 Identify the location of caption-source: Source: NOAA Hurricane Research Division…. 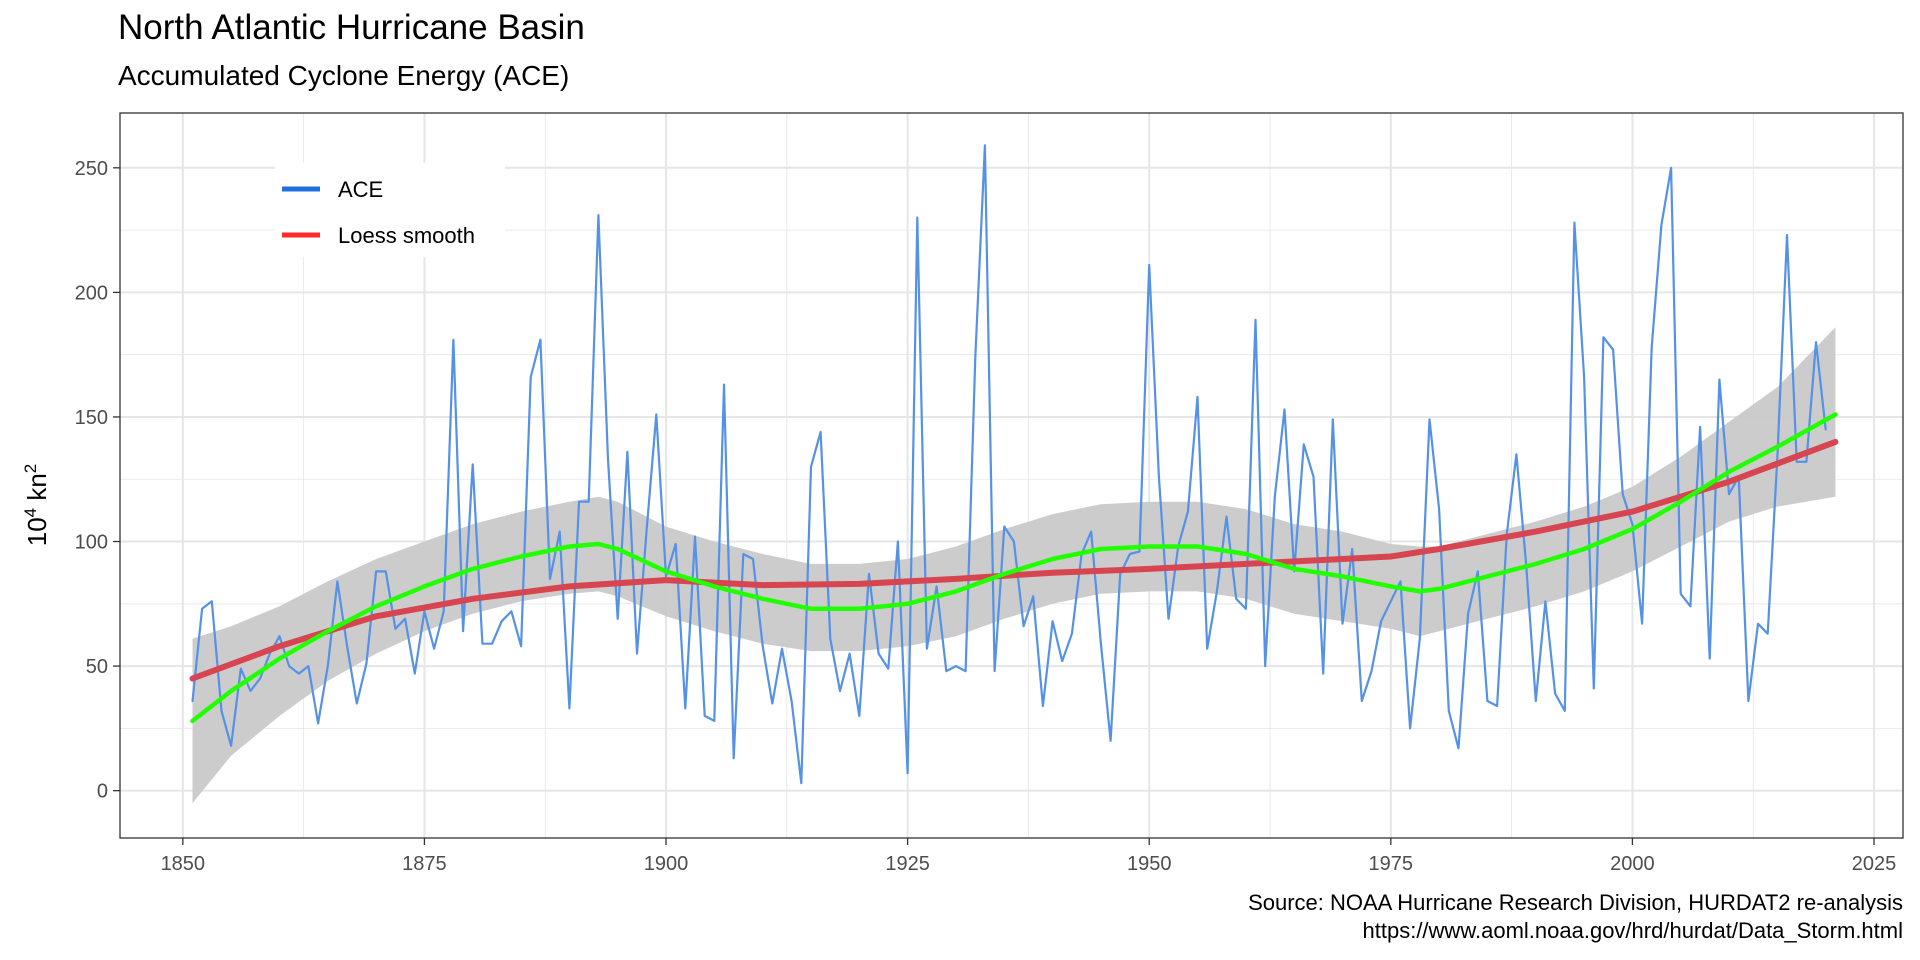
(1575, 902).